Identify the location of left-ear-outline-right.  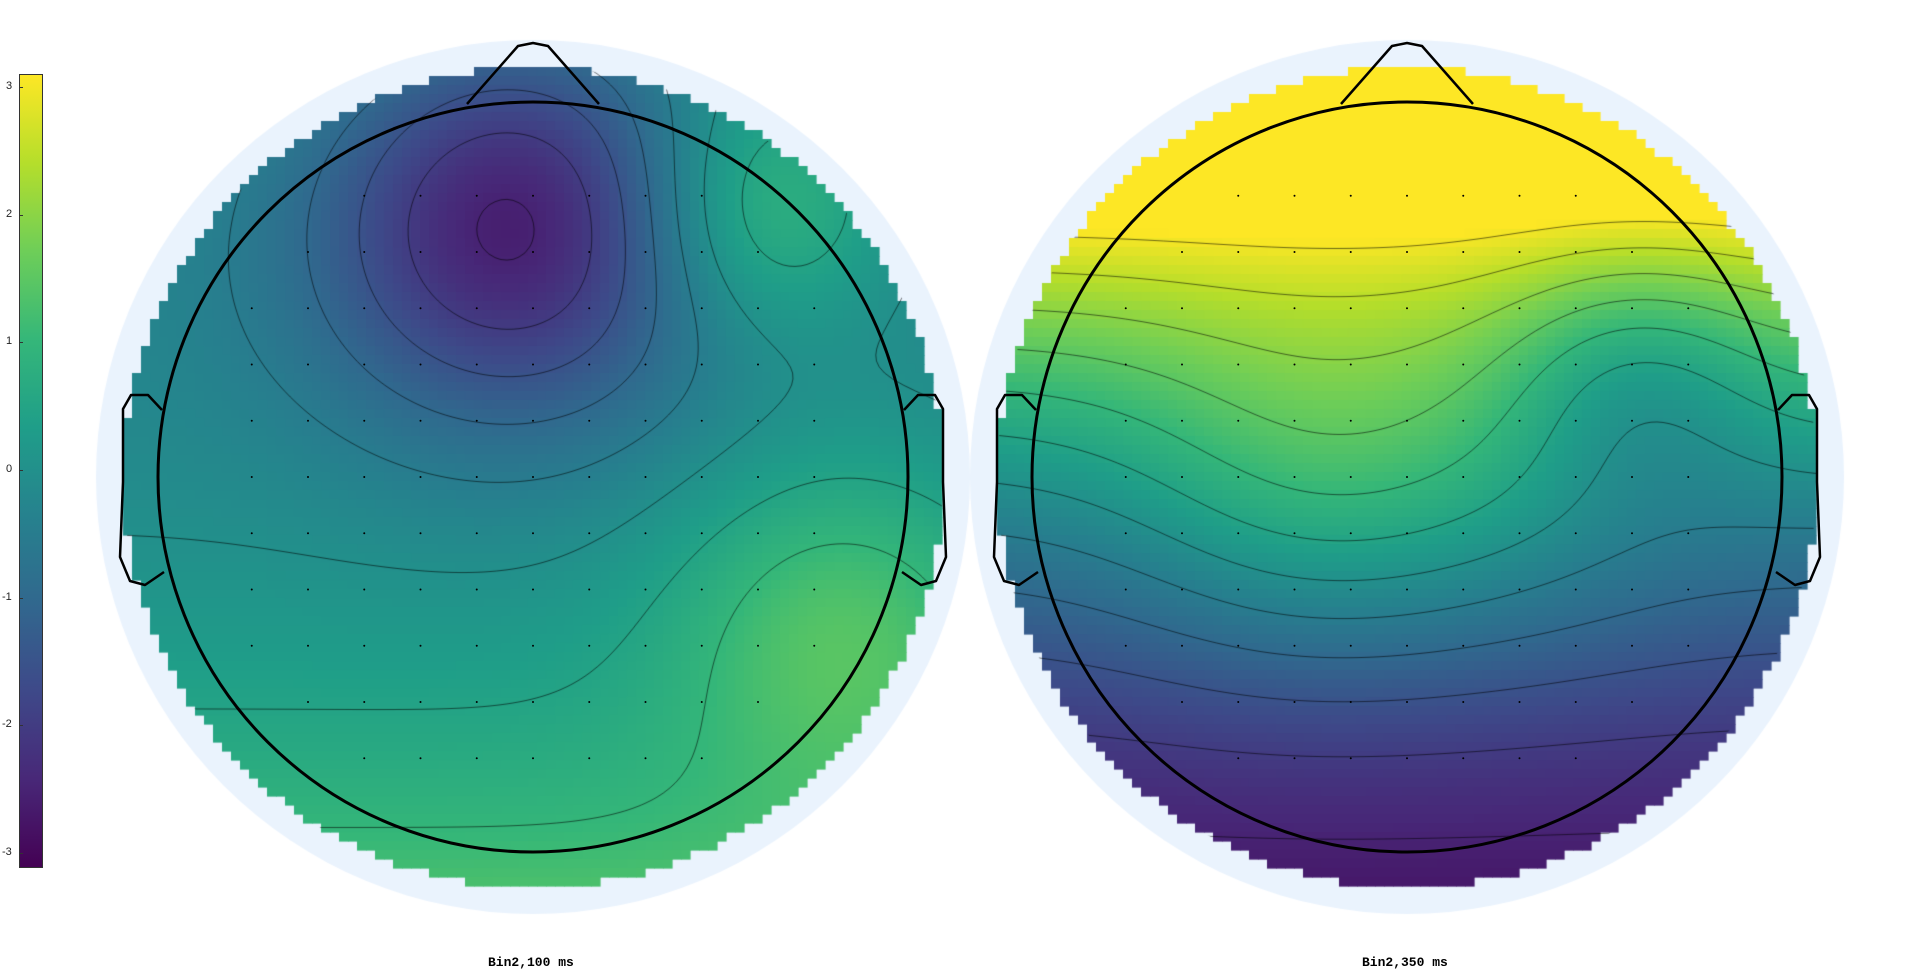
(1015, 490).